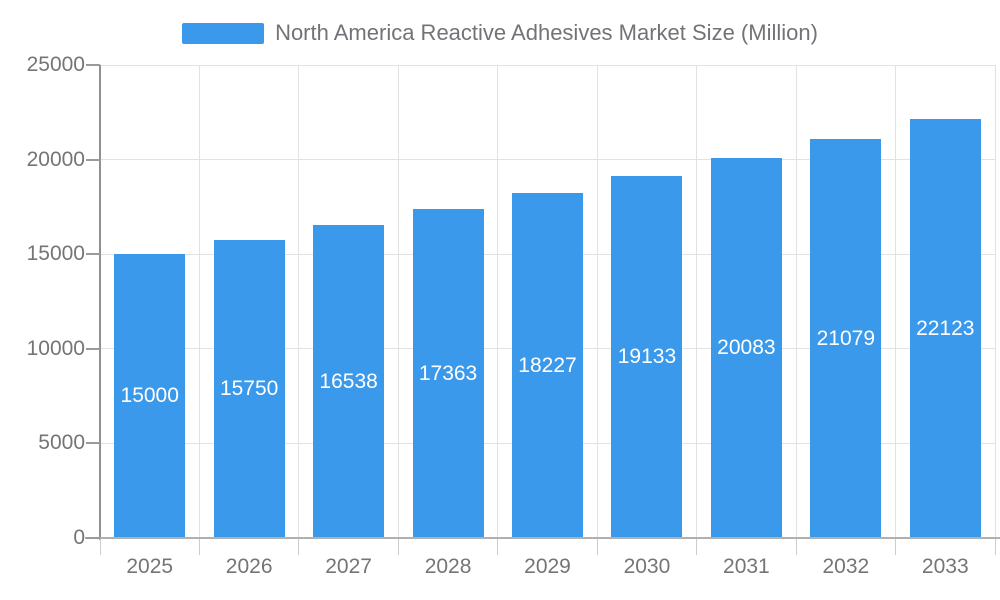 The image size is (1000, 600). What do you see at coordinates (55, 64) in the screenshot?
I see `y-axis-label: 25000` at bounding box center [55, 64].